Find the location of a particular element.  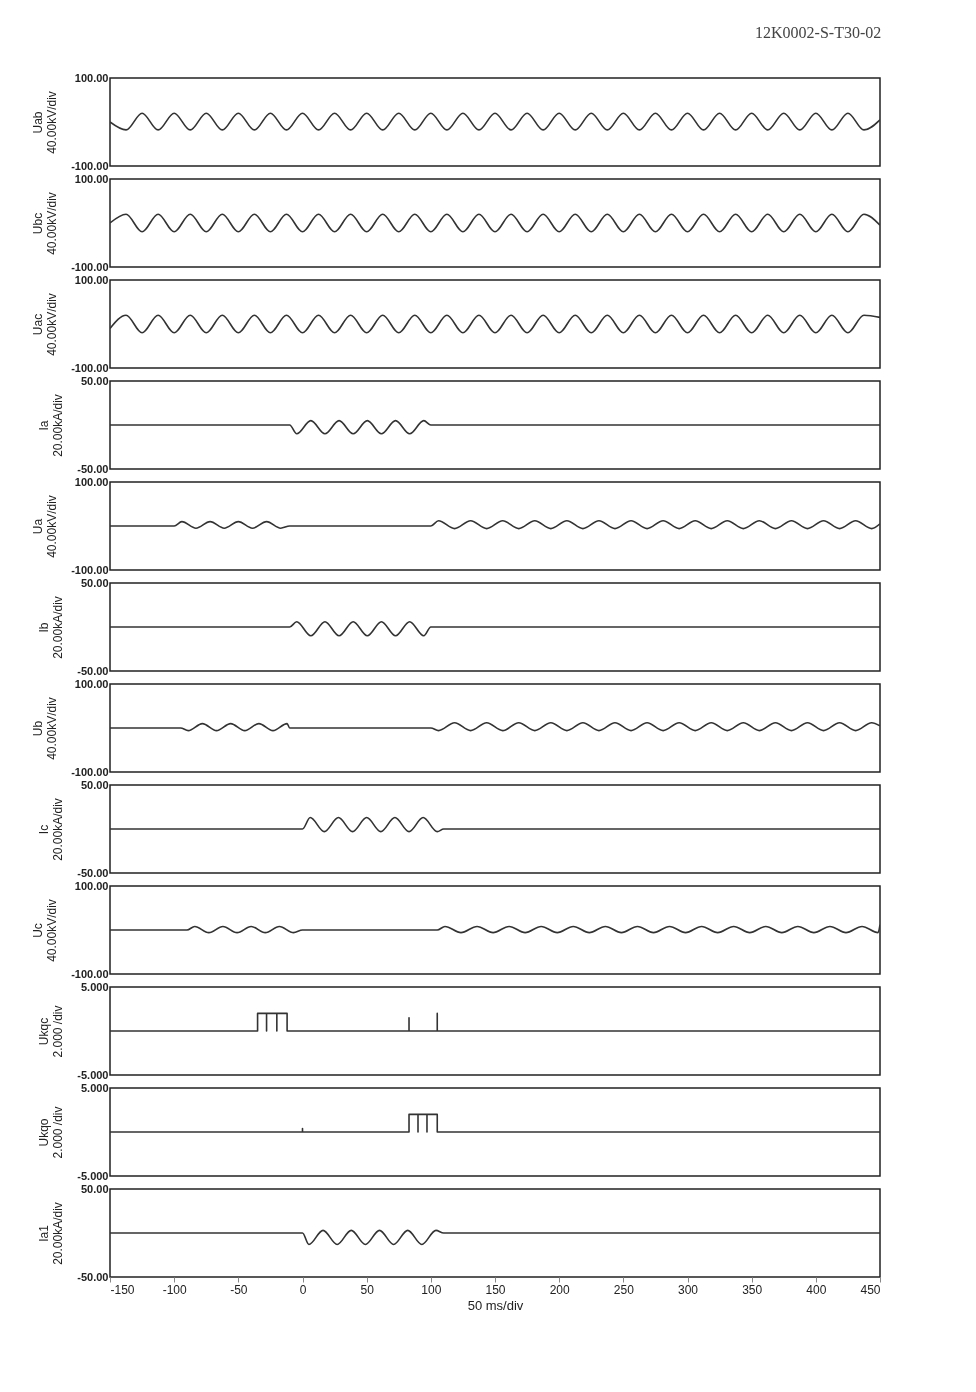

x-tick-label: 350 is located at coordinates (752, 1289).